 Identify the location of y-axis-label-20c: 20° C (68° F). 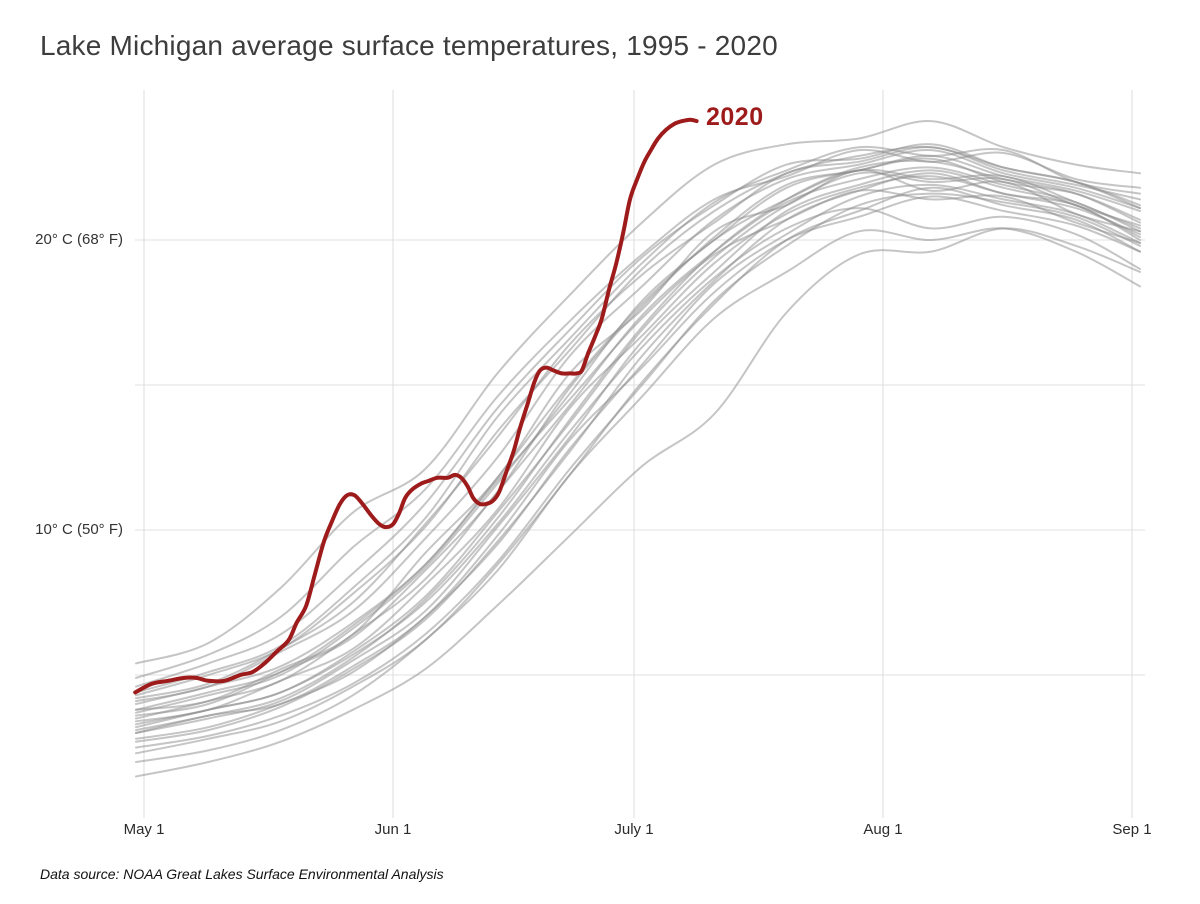
(79, 239).